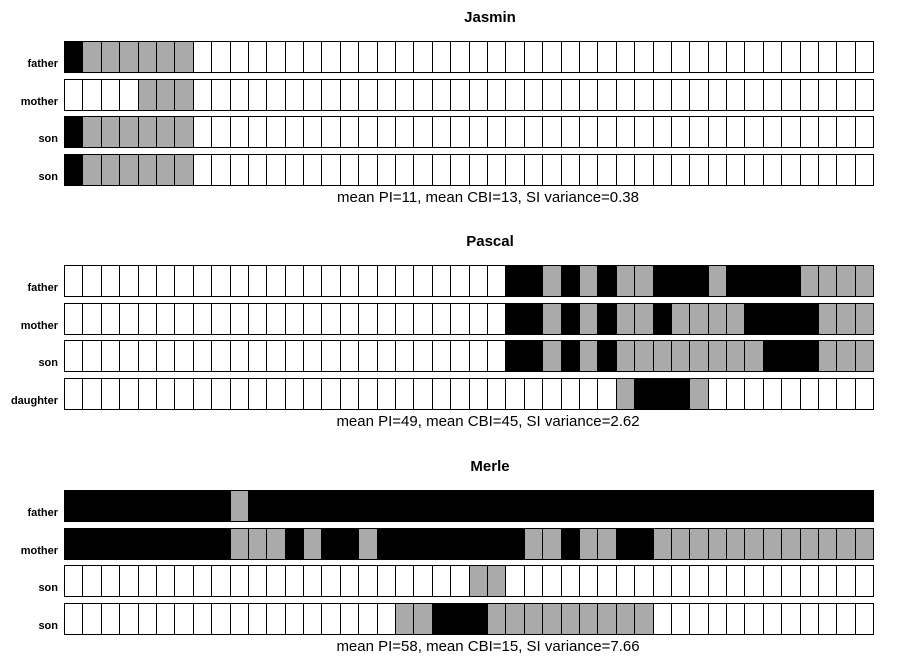 The image size is (903, 661). Describe the element at coordinates (39, 550) in the screenshot. I see `row-label: mother` at that location.